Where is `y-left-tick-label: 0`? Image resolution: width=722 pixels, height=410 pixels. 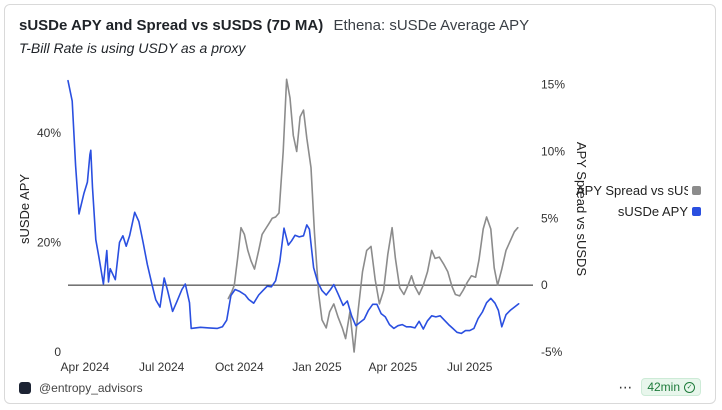 y-left-tick-label: 0 is located at coordinates (57, 352).